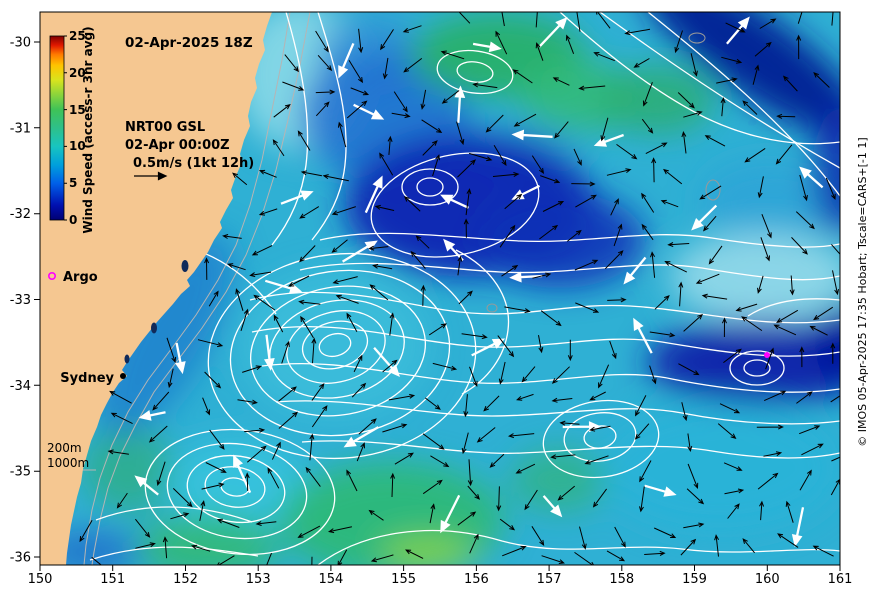  Describe the element at coordinates (20, 386) in the screenshot. I see `y-tick-label: -34` at that location.